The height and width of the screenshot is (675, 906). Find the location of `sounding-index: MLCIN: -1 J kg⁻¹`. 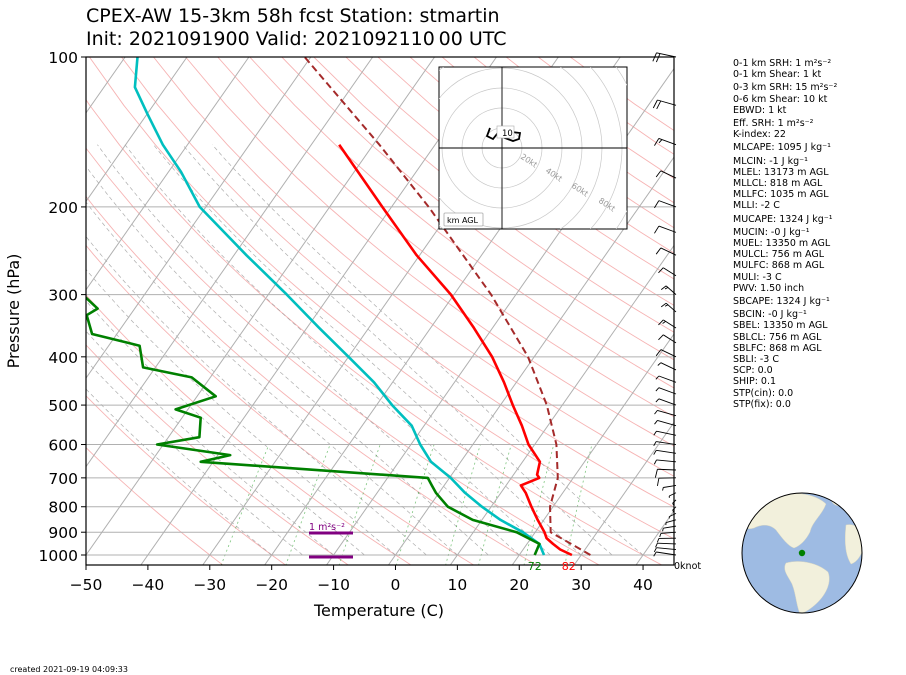

sounding-index: MLCIN: -1 J kg⁻¹ is located at coordinates (770, 161).